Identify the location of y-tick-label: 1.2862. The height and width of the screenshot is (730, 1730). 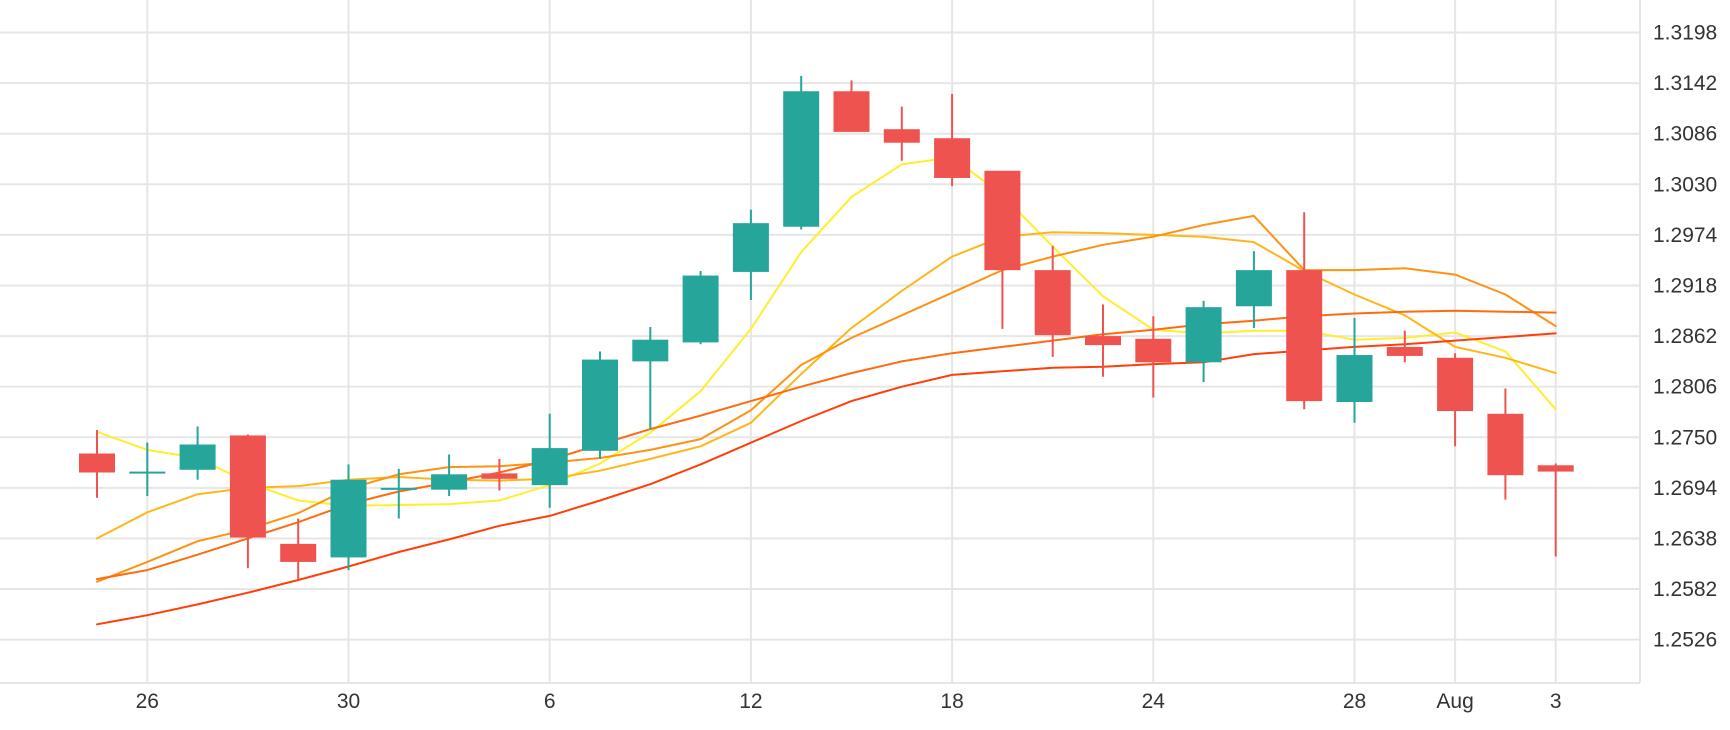
(1685, 336).